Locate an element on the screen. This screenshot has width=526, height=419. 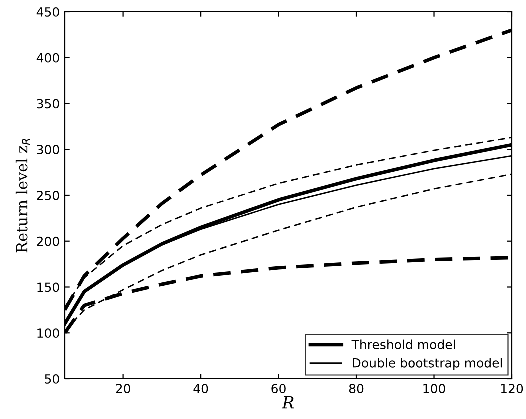
y-axis-title: Return level z$_{R}$ is located at coordinates (23, 196).